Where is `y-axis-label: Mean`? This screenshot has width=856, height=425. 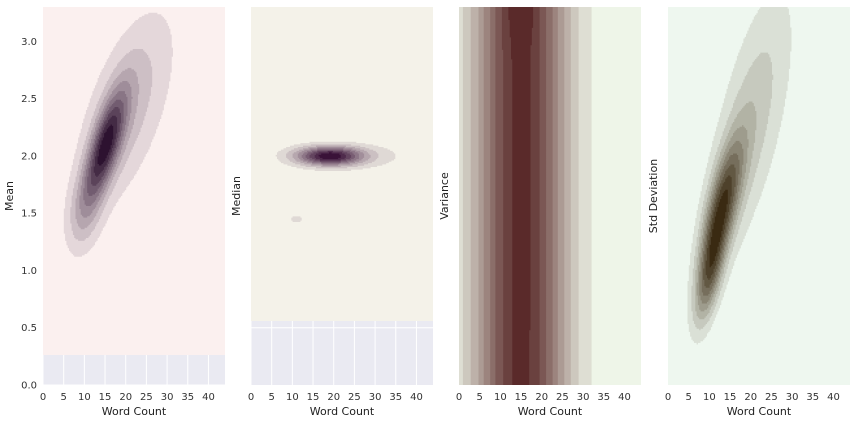 y-axis-label: Mean is located at coordinates (9, 196).